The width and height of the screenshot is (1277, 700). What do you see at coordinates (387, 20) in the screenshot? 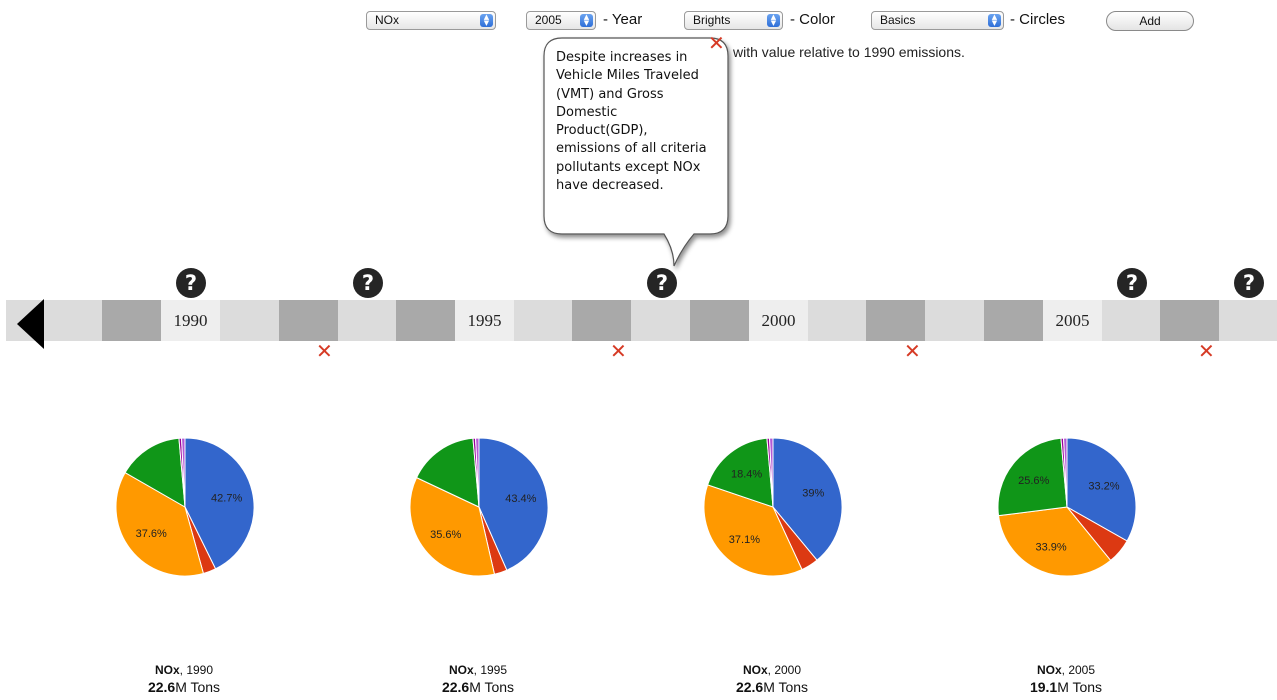
I see `pollutant-select-value: NOx` at bounding box center [387, 20].